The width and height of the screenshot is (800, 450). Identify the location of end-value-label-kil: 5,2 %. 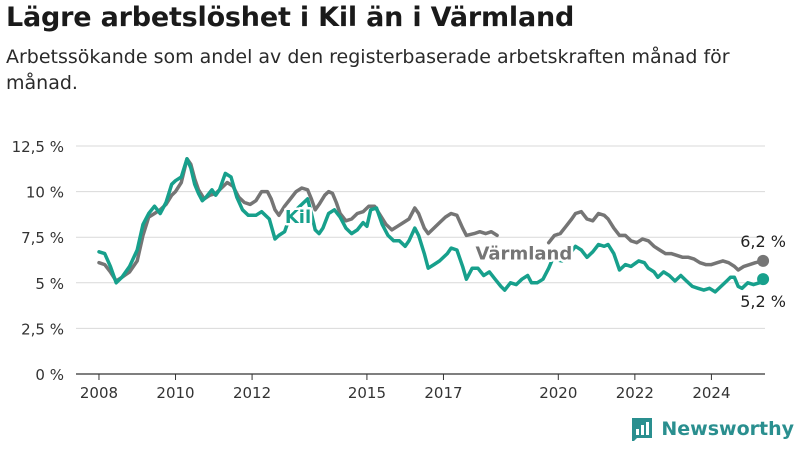
(763, 301).